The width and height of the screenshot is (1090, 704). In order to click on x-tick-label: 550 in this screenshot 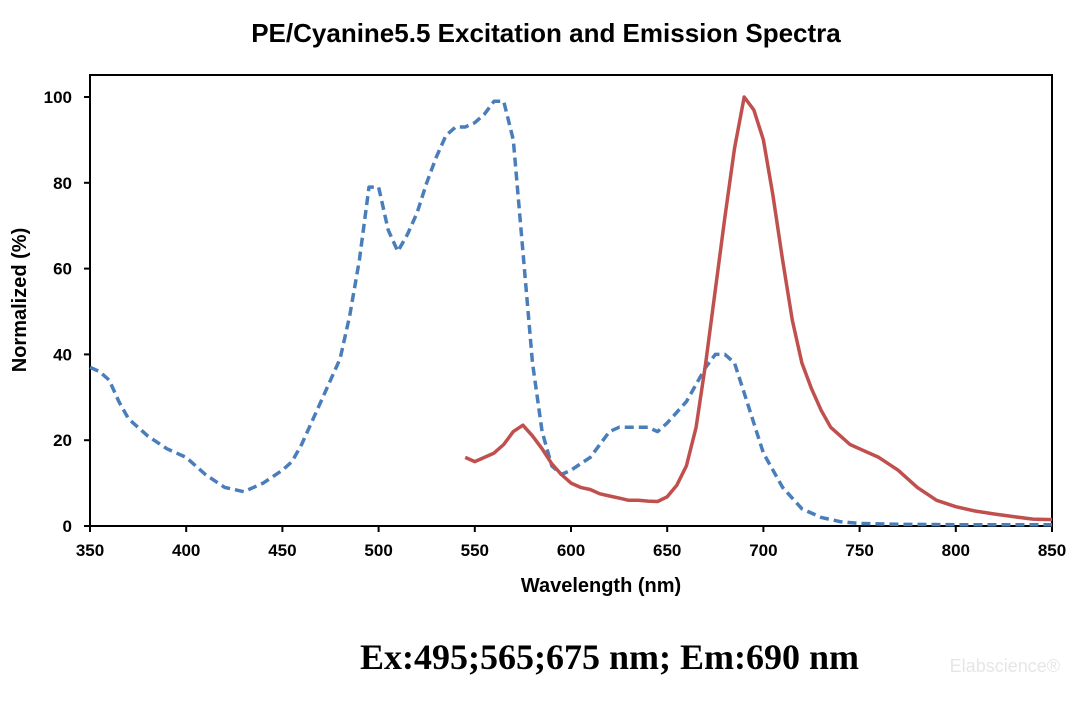, I will do `click(475, 550)`.